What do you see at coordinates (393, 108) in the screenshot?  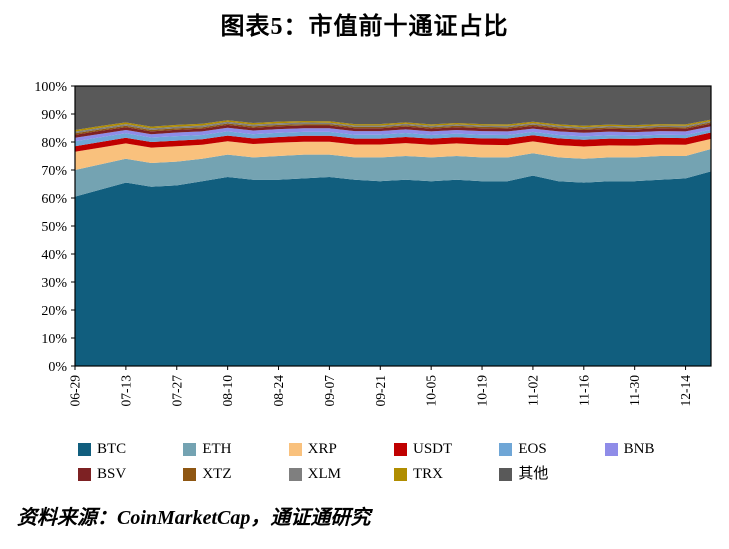 I see `area-其他` at bounding box center [393, 108].